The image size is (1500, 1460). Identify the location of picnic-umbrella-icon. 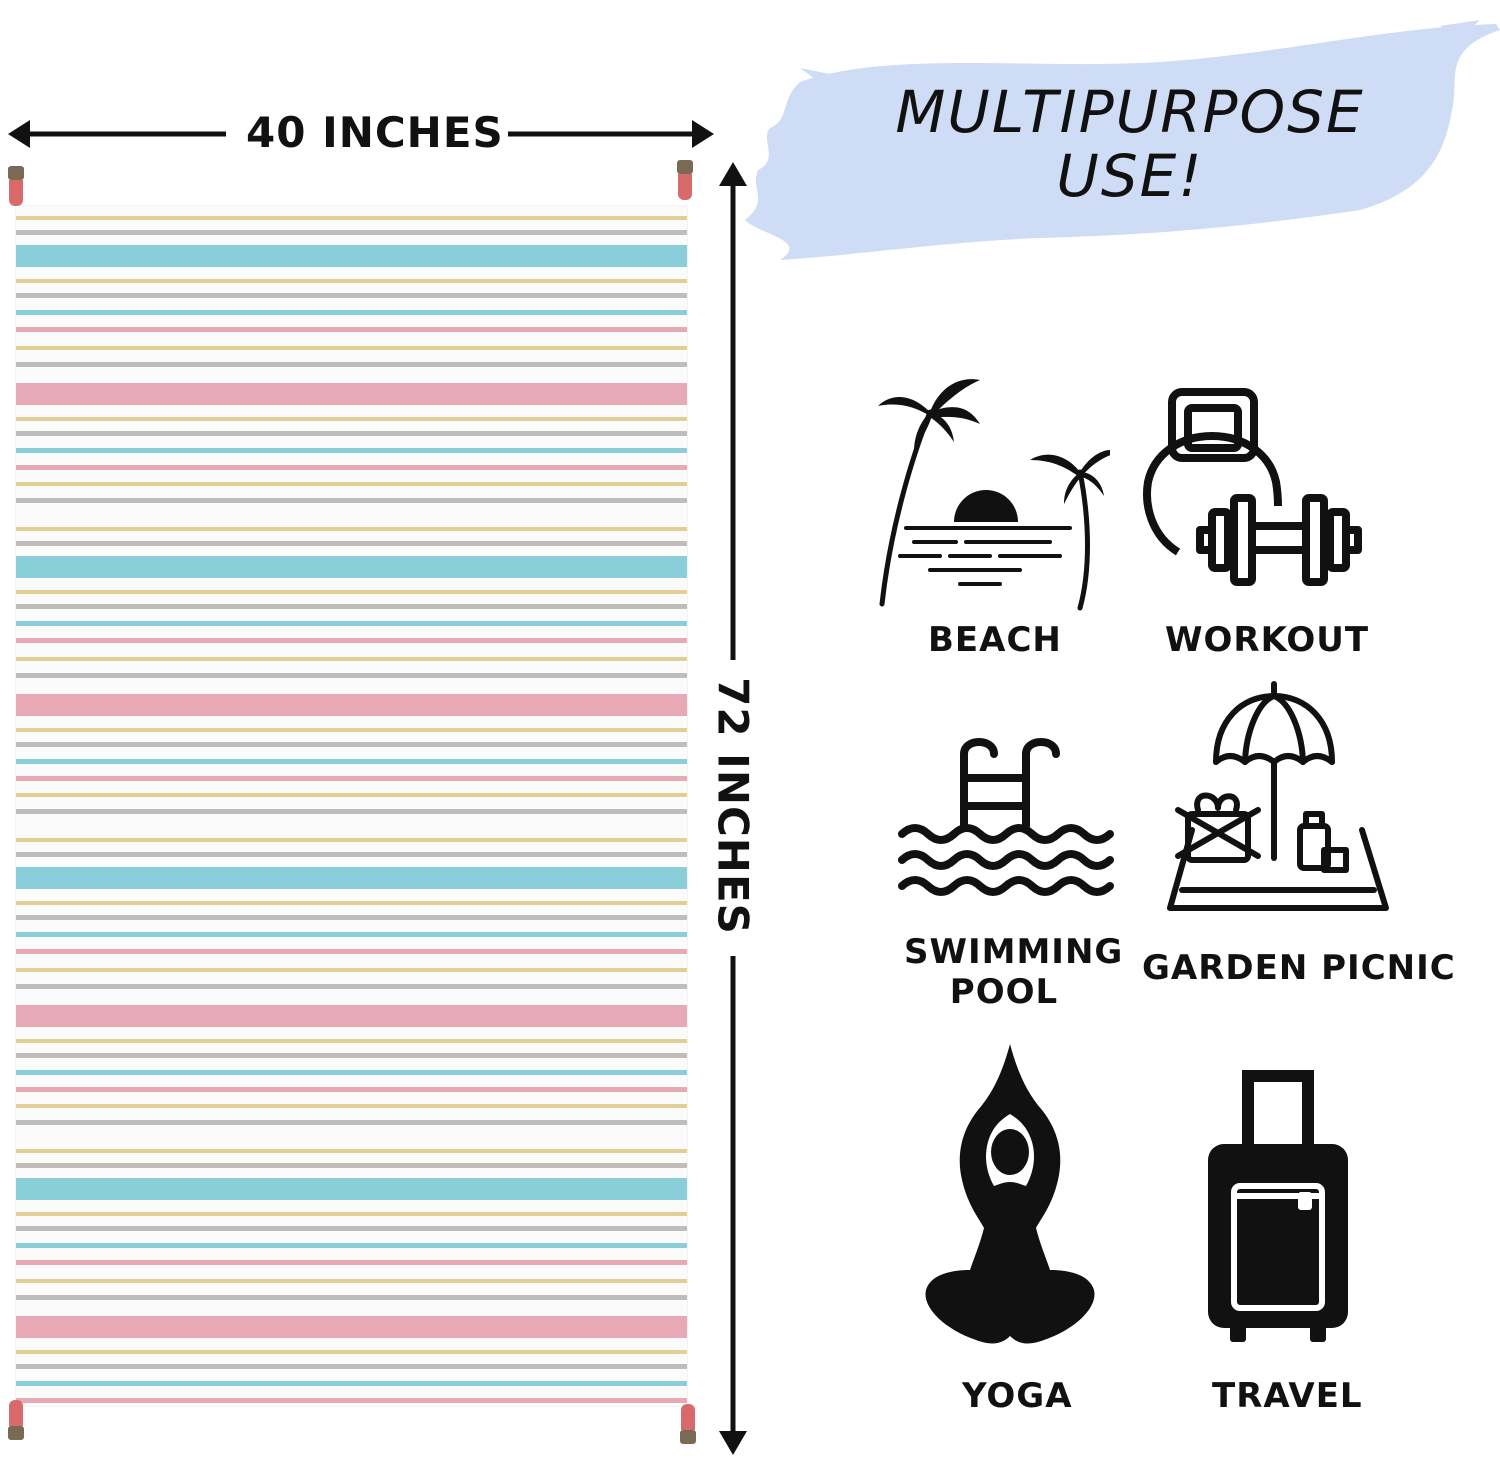
(1278, 796).